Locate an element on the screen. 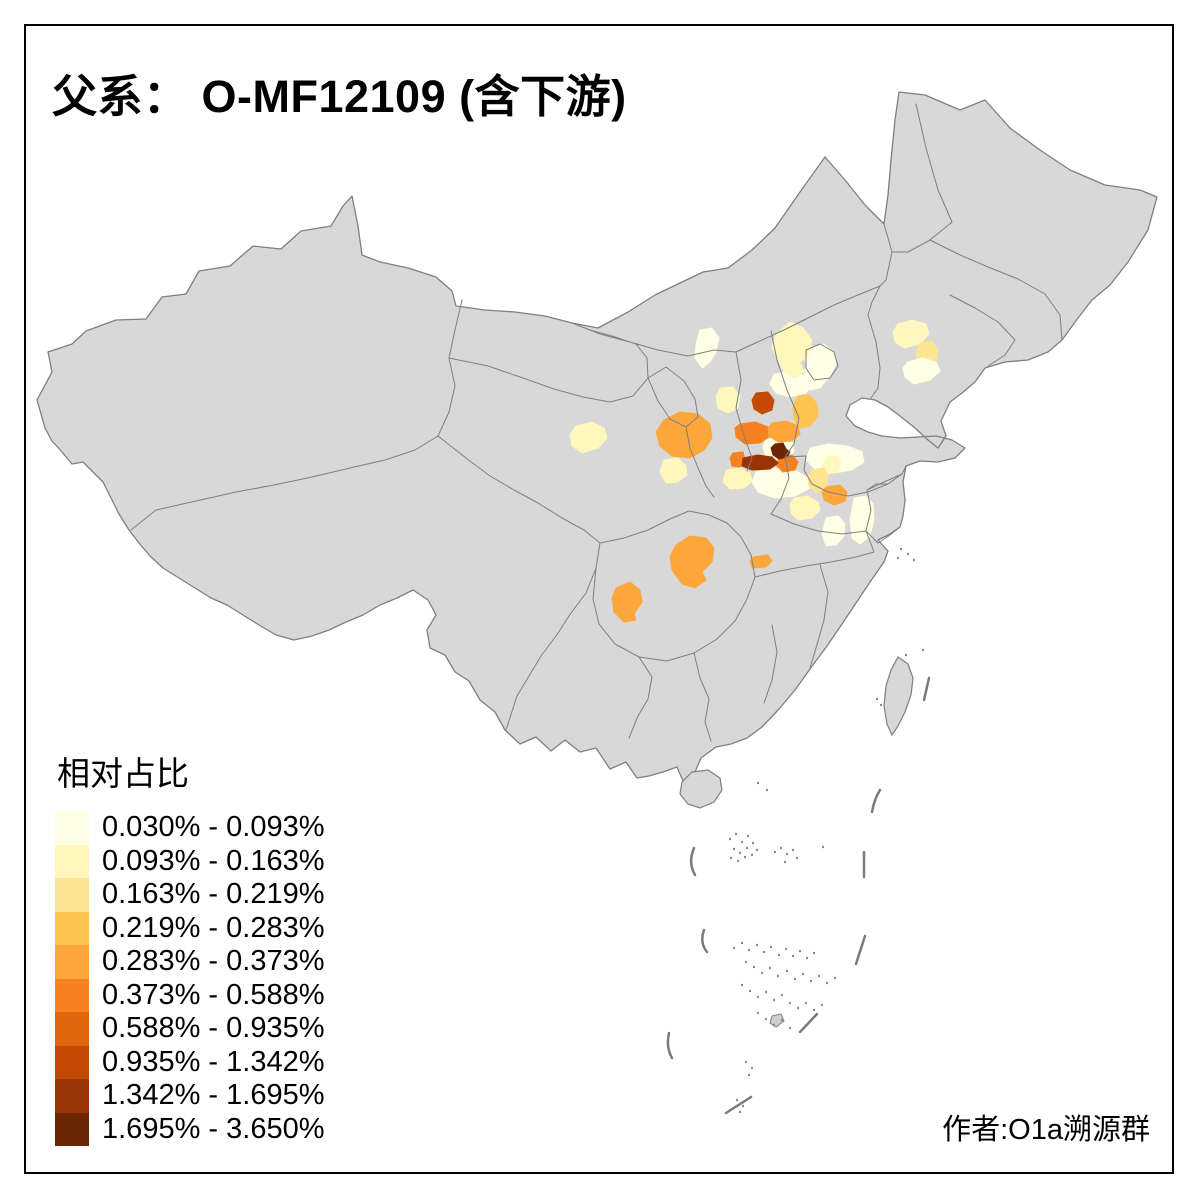 This screenshot has width=1200, height=1200. map-region-r27 is located at coordinates (692, 562).